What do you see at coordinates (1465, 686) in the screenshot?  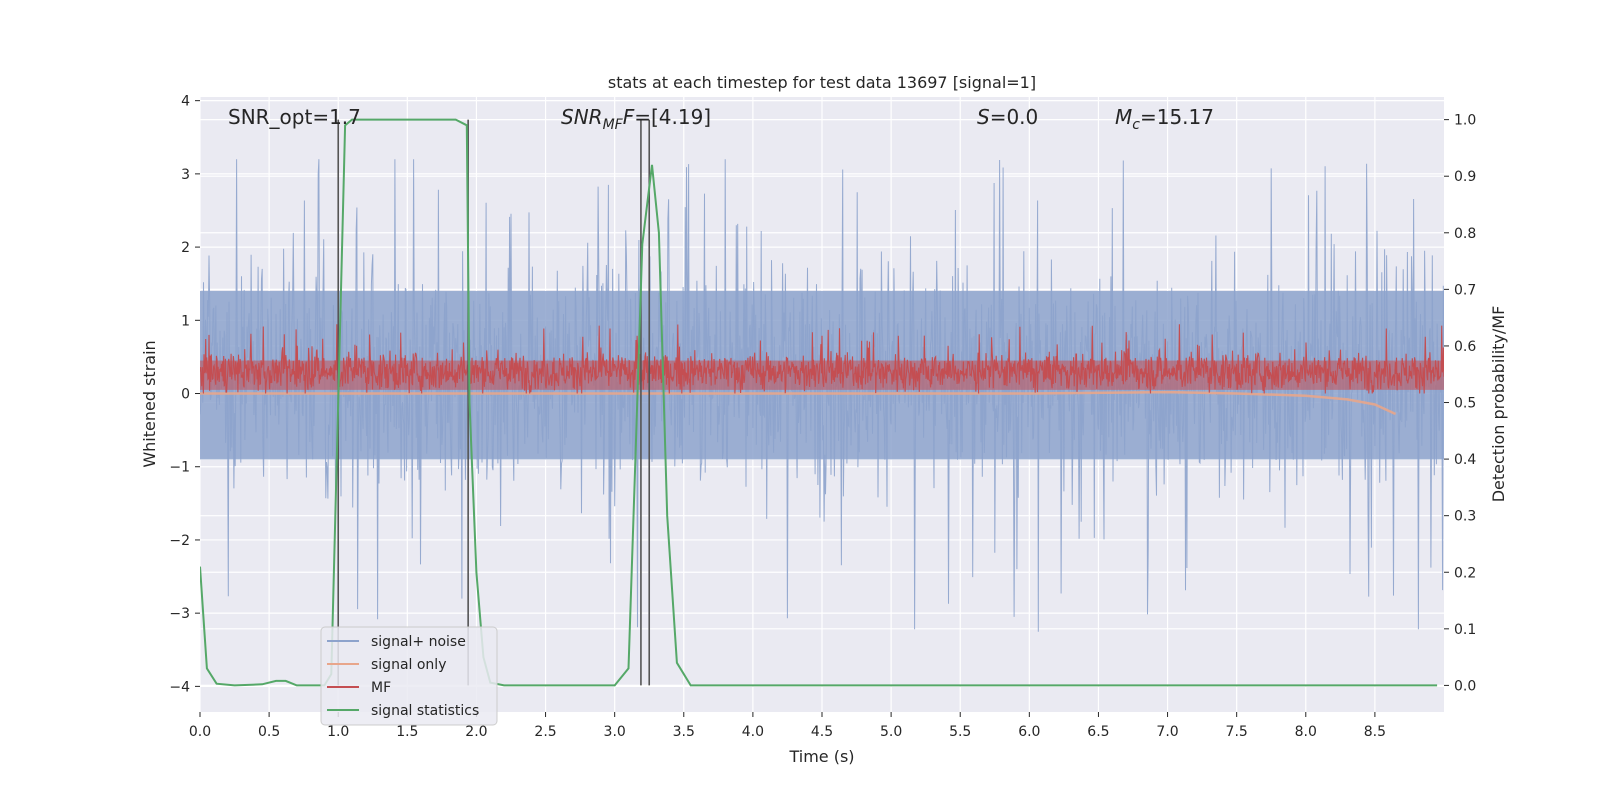 I see `y-right-tick-label: 0.0` at bounding box center [1465, 686].